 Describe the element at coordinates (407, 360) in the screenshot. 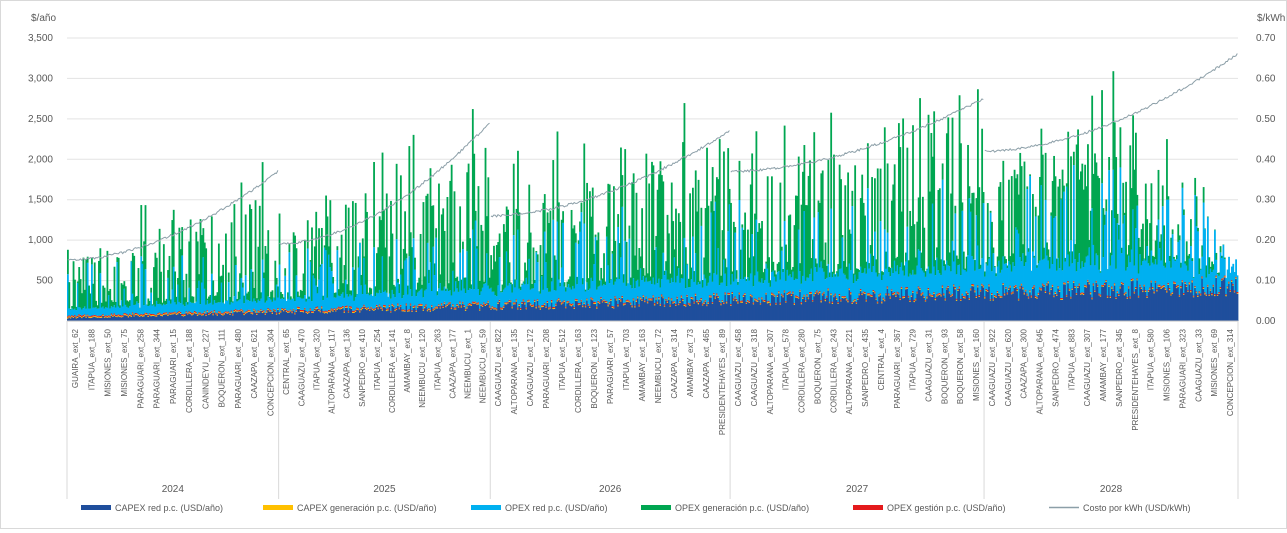

I see `category-label: AMAMBAY_ext_8` at that location.